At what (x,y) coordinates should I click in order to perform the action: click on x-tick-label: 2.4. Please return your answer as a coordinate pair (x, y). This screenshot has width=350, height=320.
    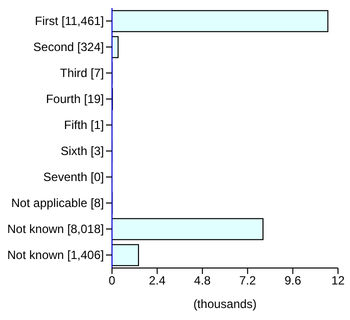
    Looking at the image, I should click on (157, 281).